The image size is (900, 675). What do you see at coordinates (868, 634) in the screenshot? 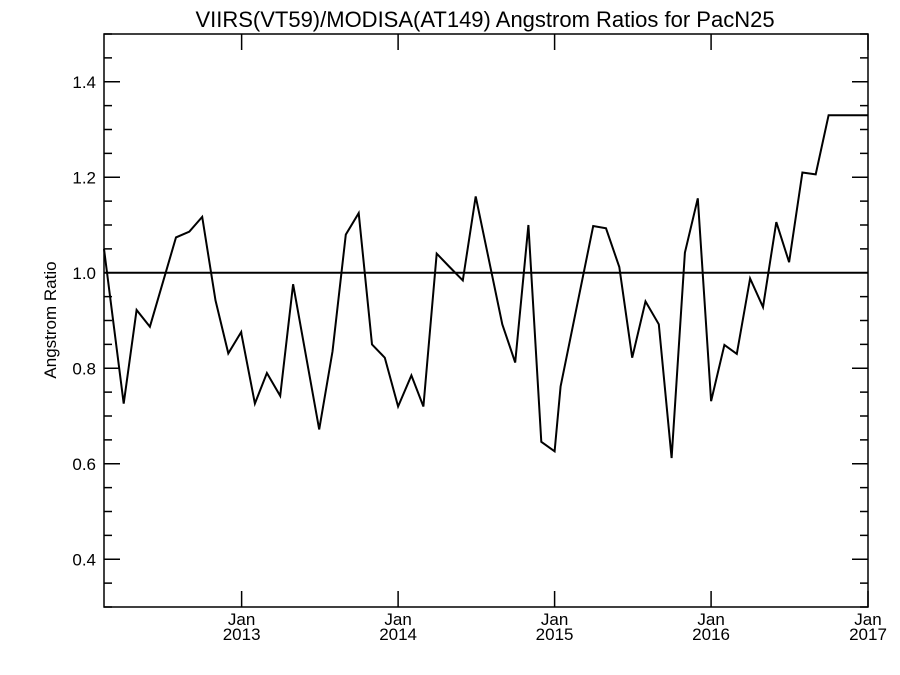
I see `x-tick-label-year: 2017` at bounding box center [868, 634].